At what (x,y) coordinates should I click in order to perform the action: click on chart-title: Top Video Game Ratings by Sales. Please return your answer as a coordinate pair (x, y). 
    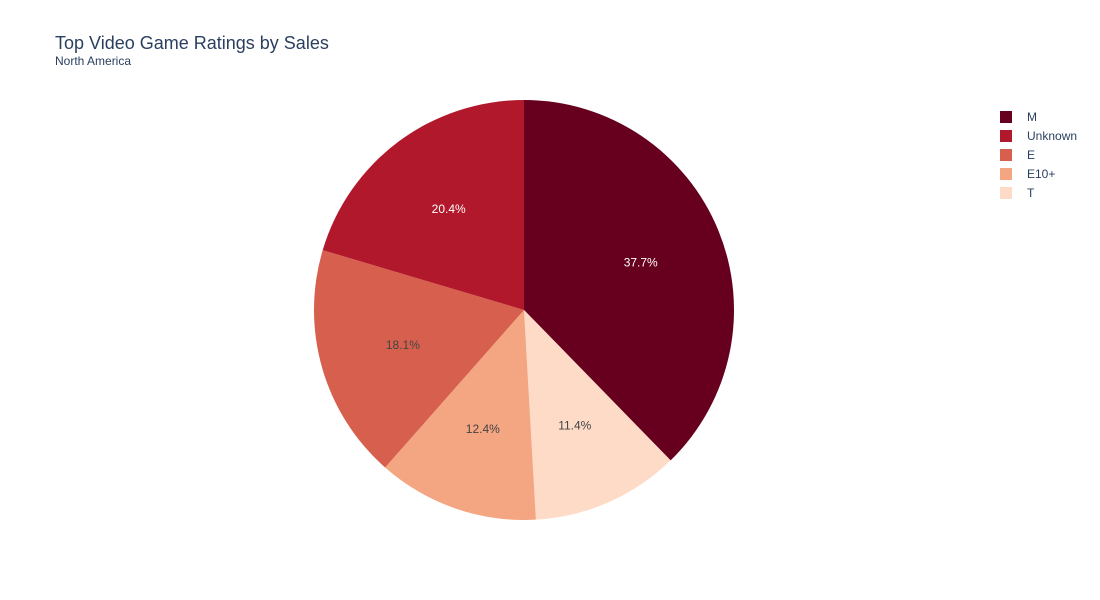
    Looking at the image, I should click on (192, 43).